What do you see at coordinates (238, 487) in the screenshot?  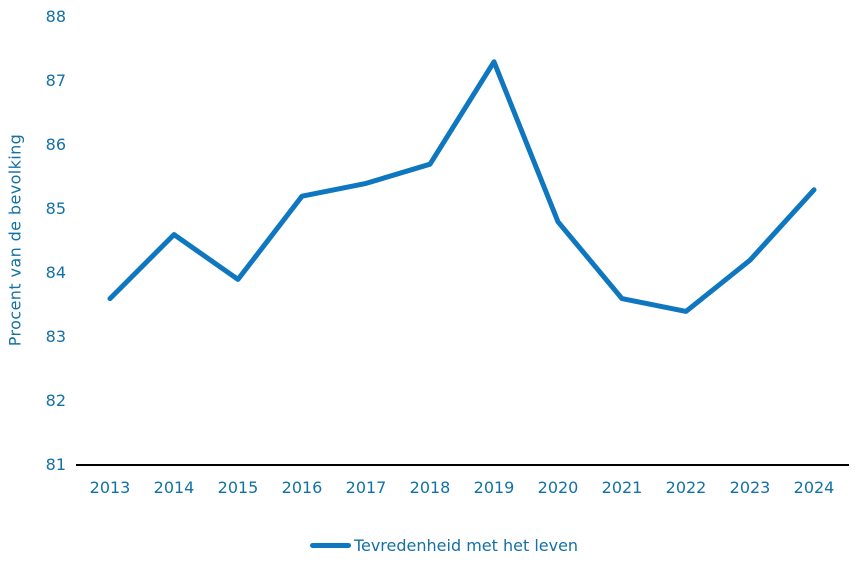 I see `x-tick-label: 2015` at bounding box center [238, 487].